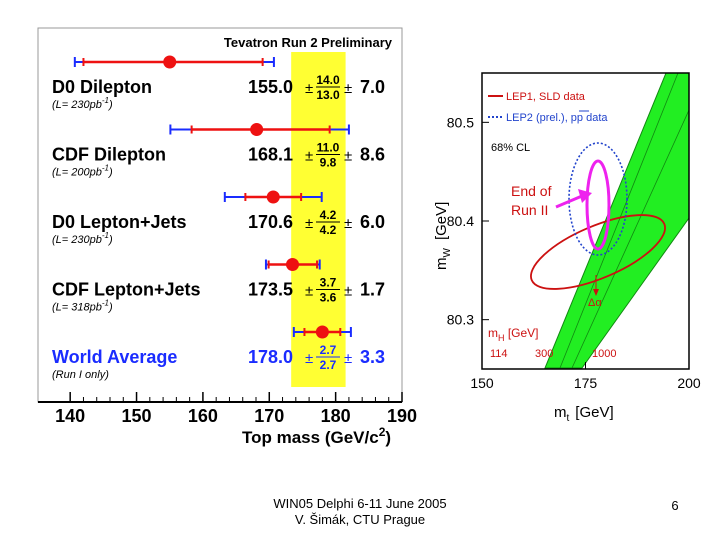  I want to click on stat-error-up: 14.0, so click(328, 80).